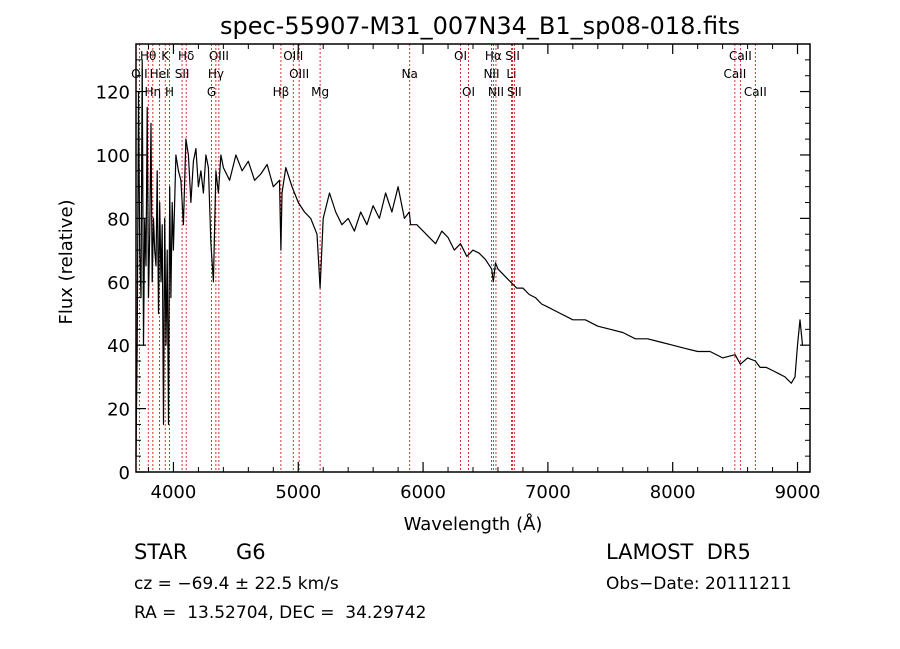 Image resolution: width=900 pixels, height=649 pixels. What do you see at coordinates (493, 56) in the screenshot?
I see `line-marker-label: Hα` at bounding box center [493, 56].